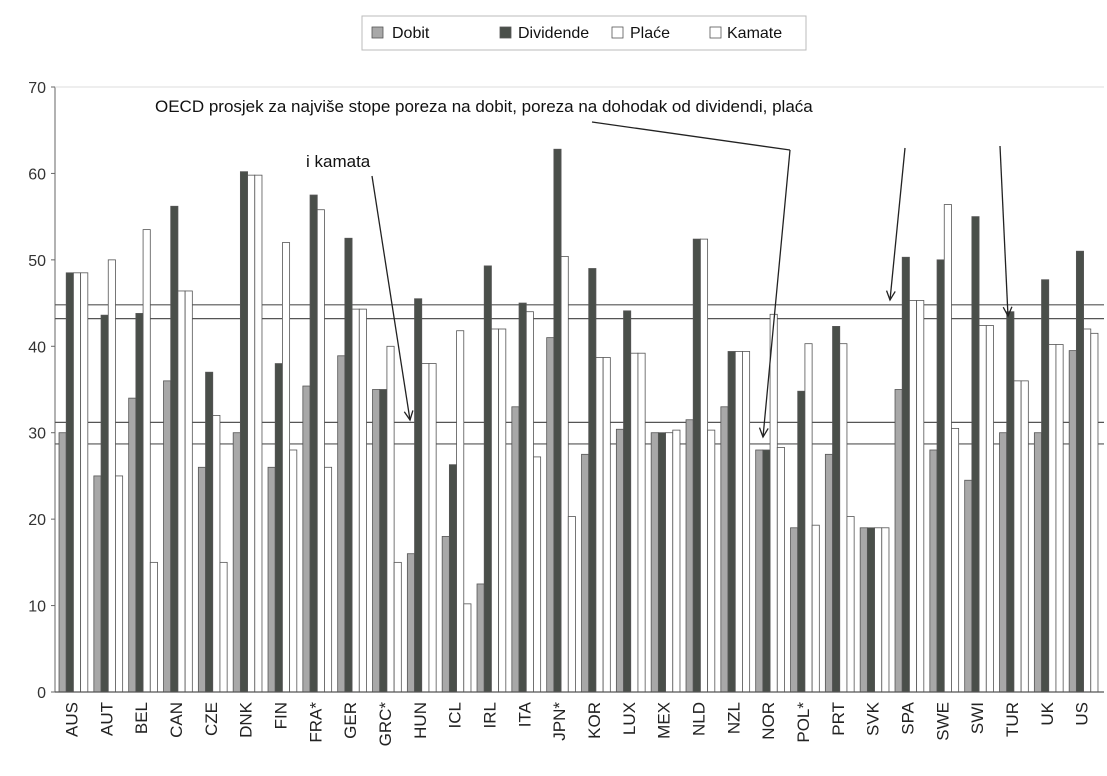 This screenshot has height=776, width=1107. I want to click on bar-dividende-nzl, so click(731, 522).